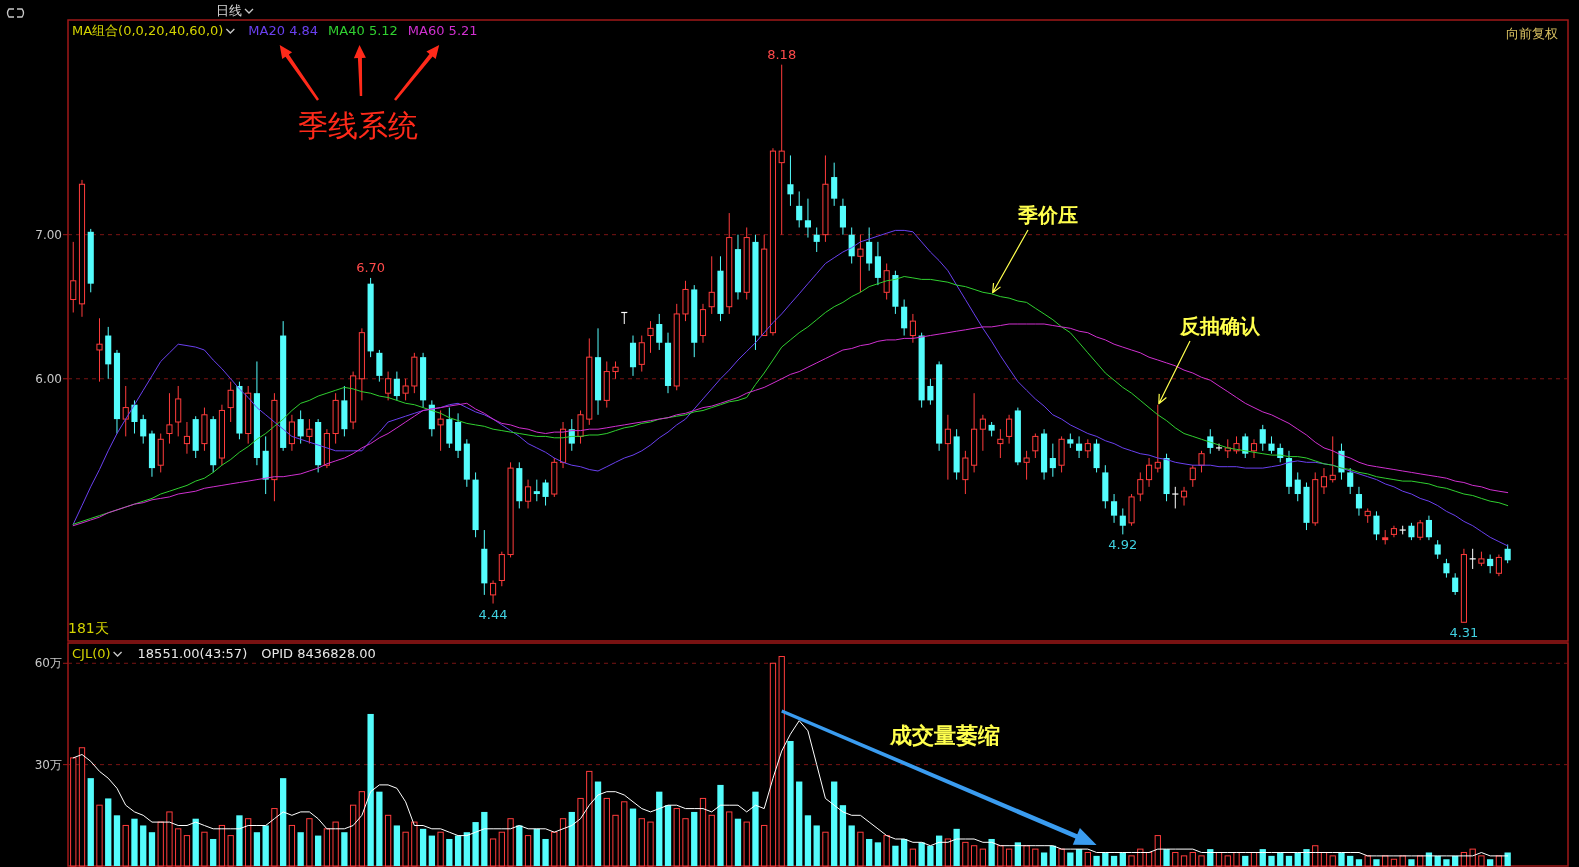 This screenshot has width=1579, height=867. Describe the element at coordinates (91, 653) in the screenshot. I see `chart-title: CJL(0)` at that location.